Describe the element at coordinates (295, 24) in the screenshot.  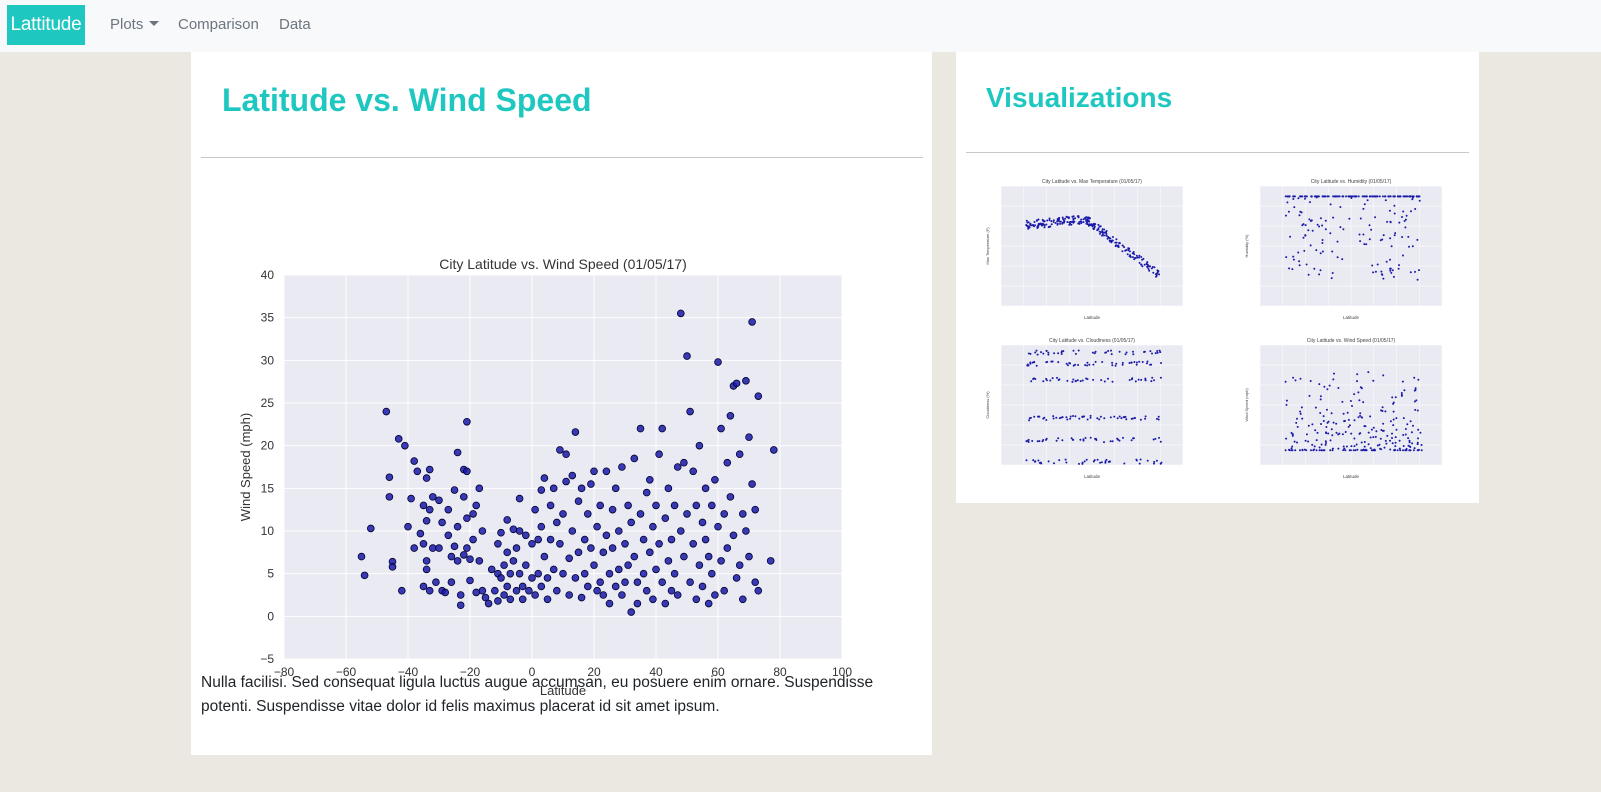
I see `nav-data: Data` at that location.